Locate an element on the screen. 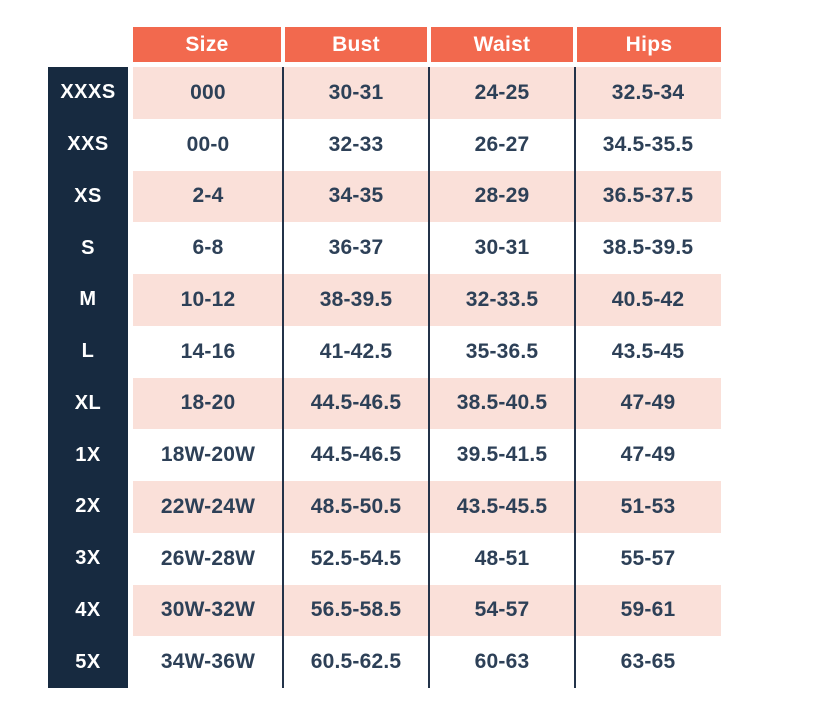 This screenshot has height=702, width=828. table-row: 30W-32W 56.5-58.5 54-57 59-61 is located at coordinates (427, 610).